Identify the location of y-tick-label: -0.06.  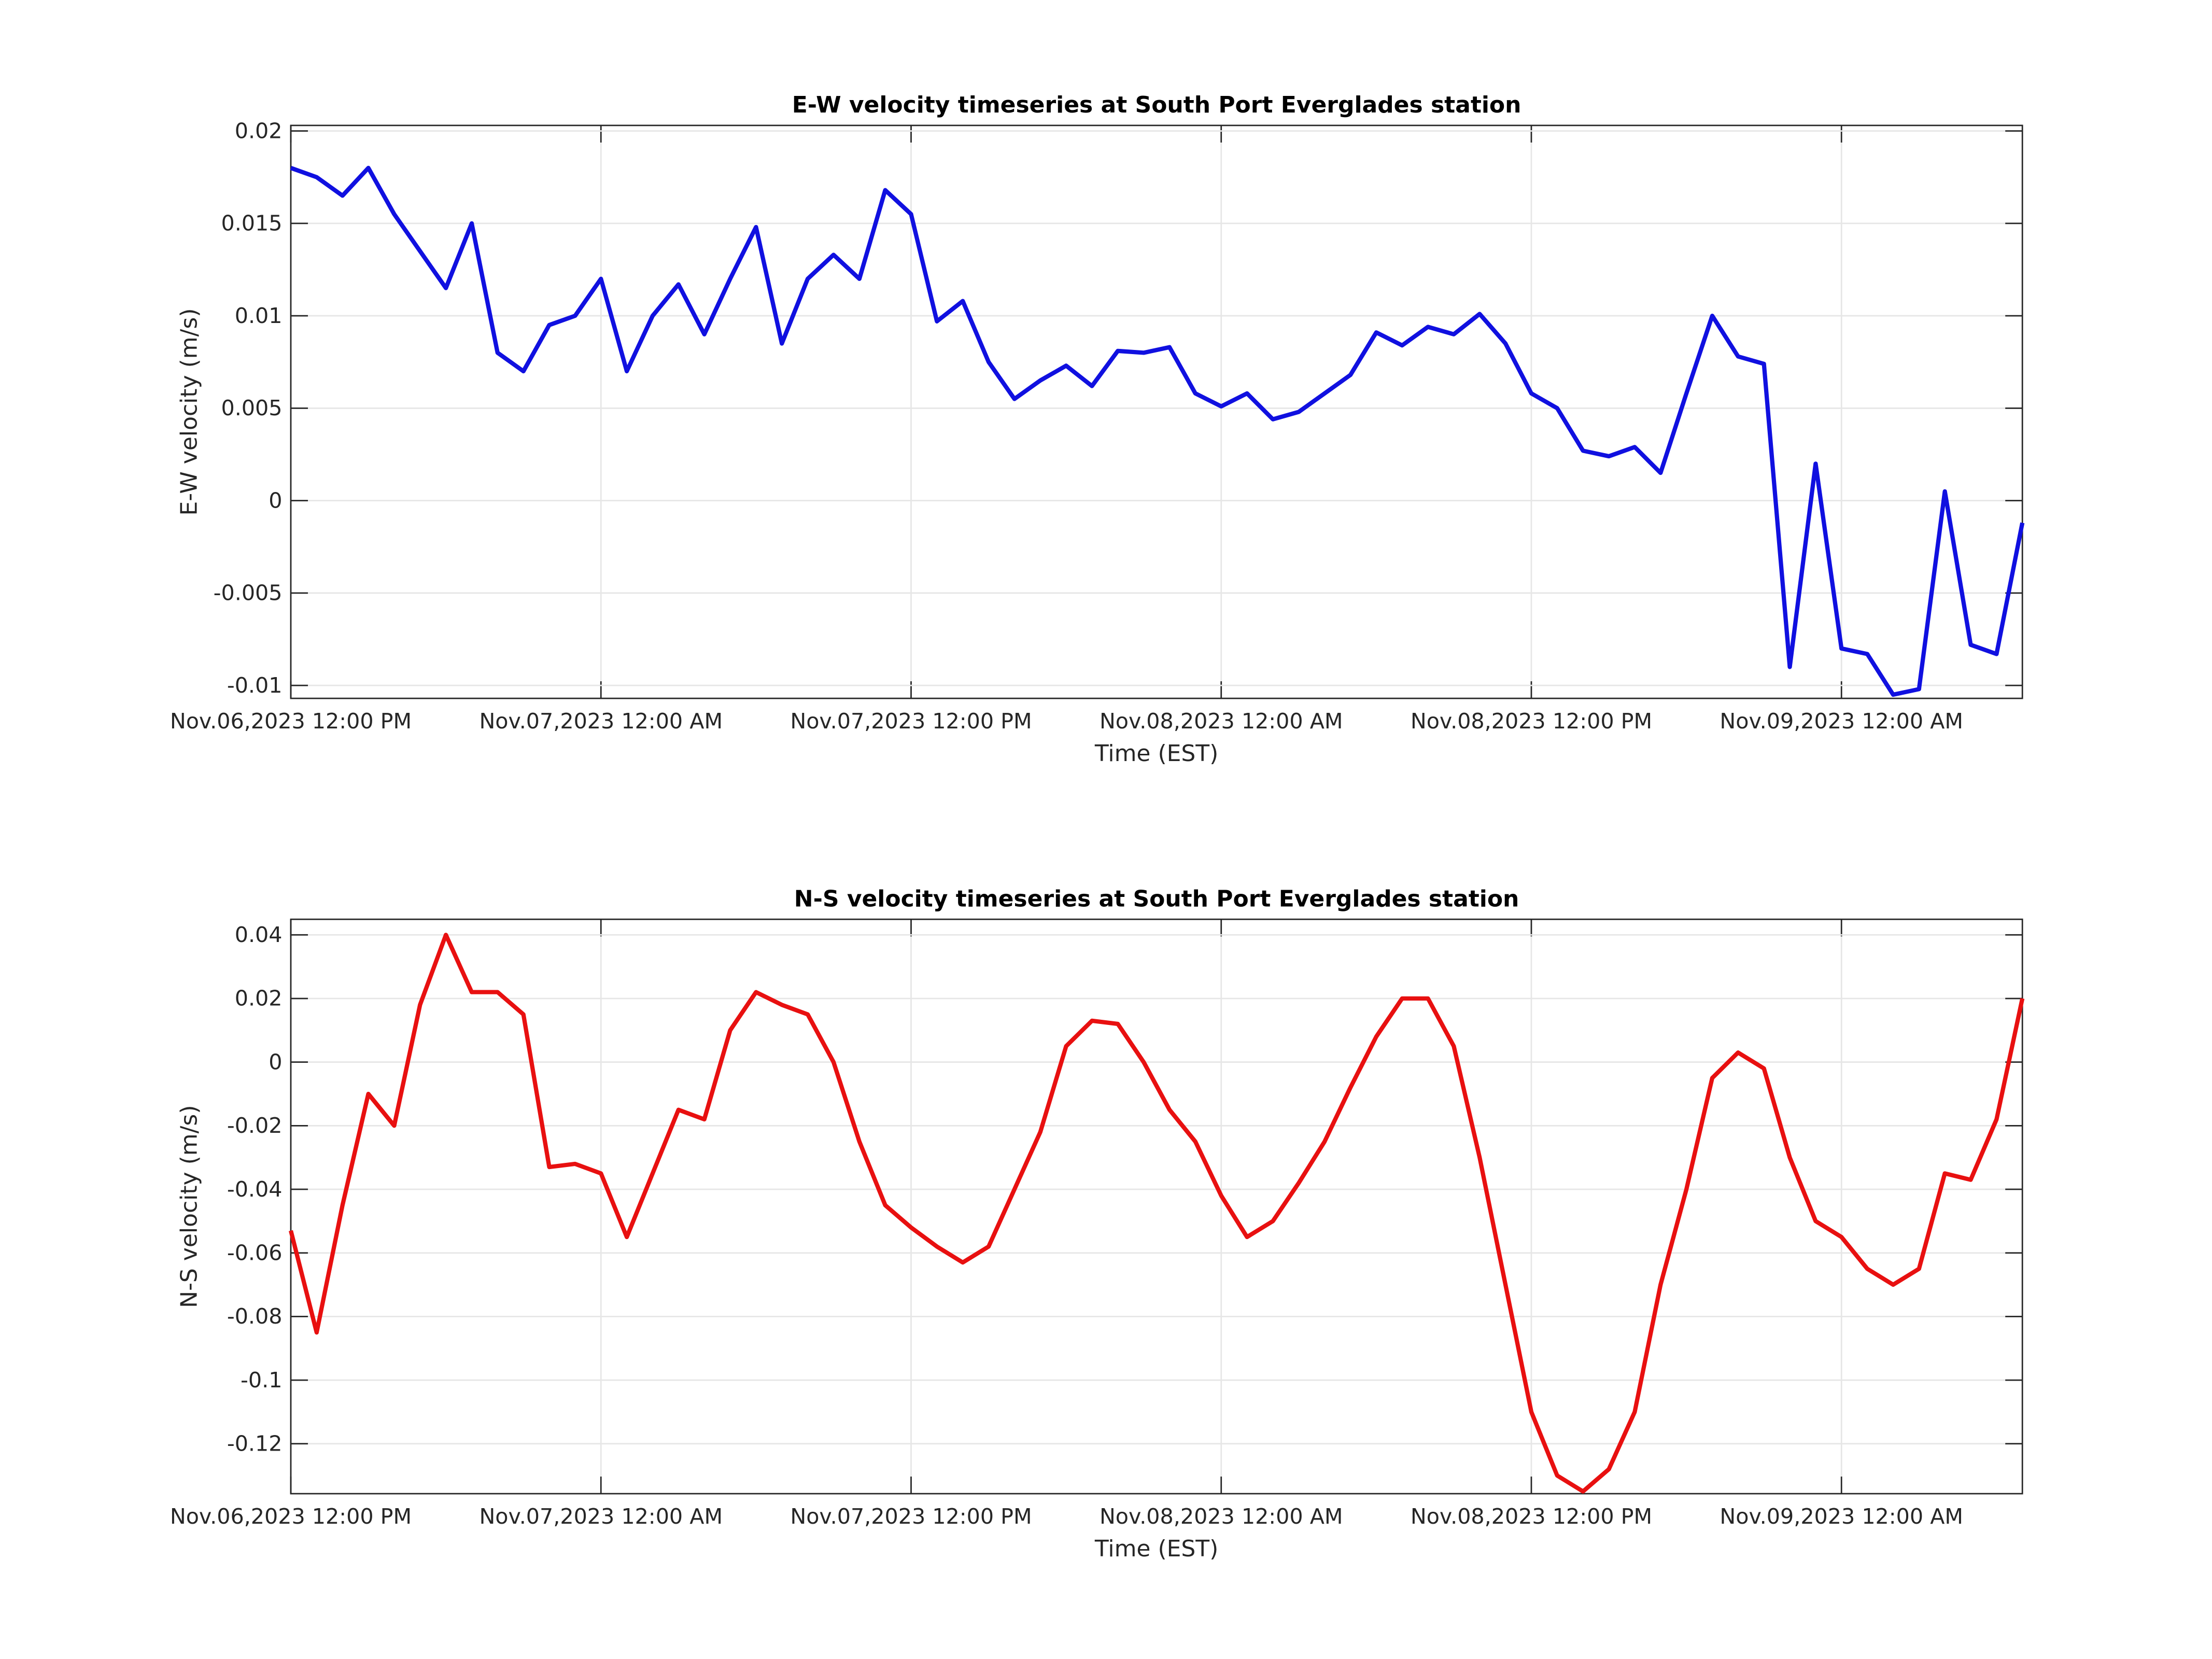
(255, 1252).